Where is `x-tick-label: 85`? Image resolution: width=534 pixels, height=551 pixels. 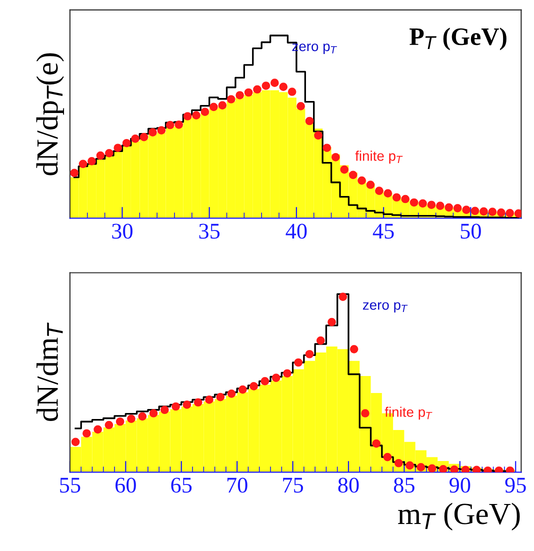 x-tick-label: 85 is located at coordinates (404, 485).